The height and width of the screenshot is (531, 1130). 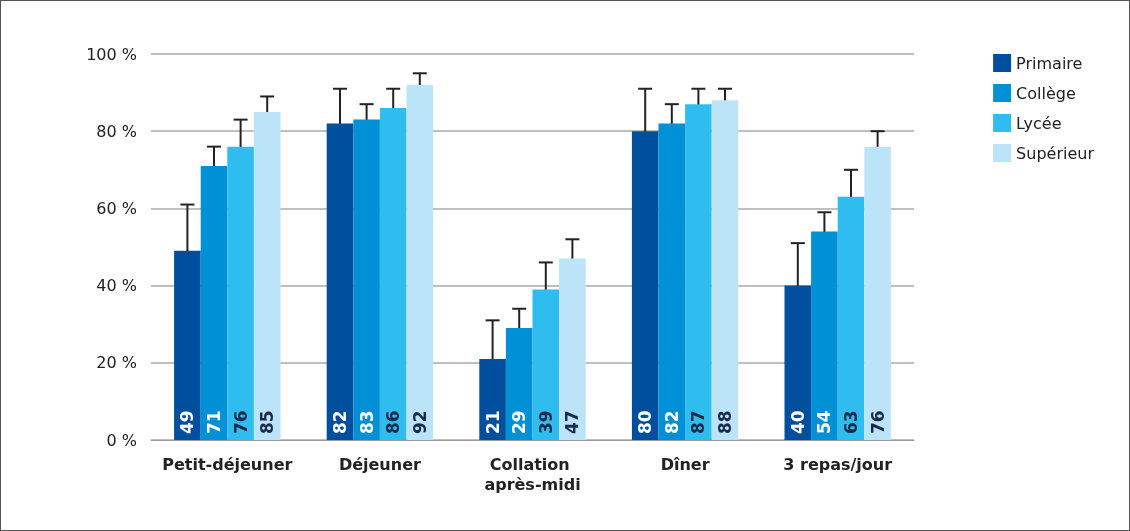 What do you see at coordinates (838, 464) in the screenshot?
I see `x-tick-label: 3 repas/jour` at bounding box center [838, 464].